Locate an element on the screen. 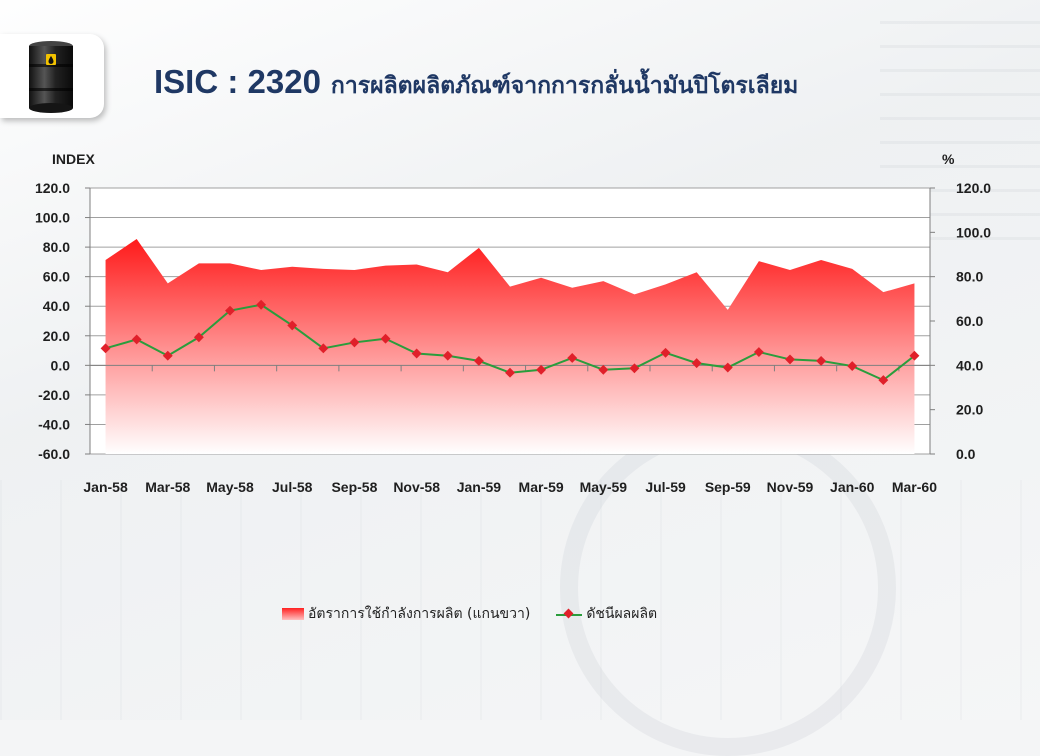 Image resolution: width=1040 pixels, height=756 pixels. x-tick-label: May-58 is located at coordinates (230, 487).